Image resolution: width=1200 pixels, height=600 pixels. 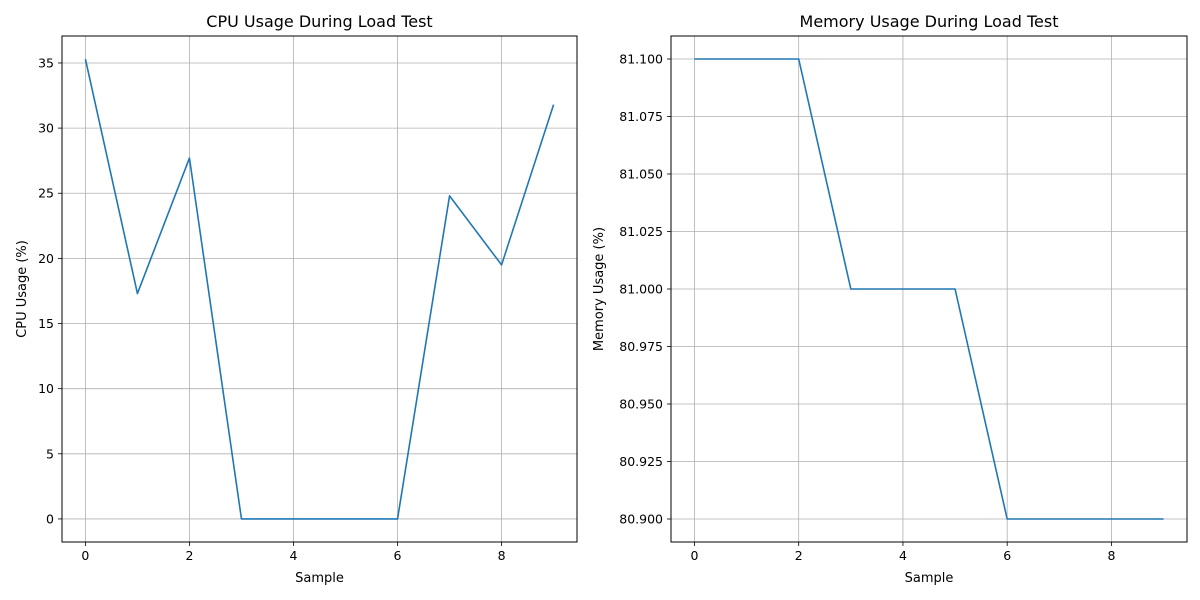 I want to click on cpu-x-tick-label: 2, so click(x=189, y=555).